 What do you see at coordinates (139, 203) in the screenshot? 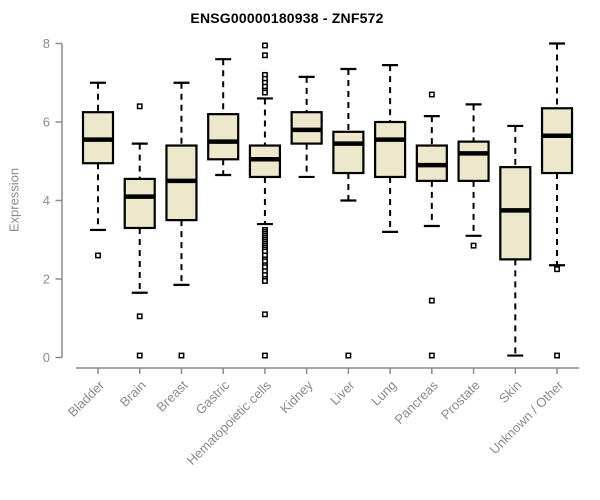
I see `box-brain` at bounding box center [139, 203].